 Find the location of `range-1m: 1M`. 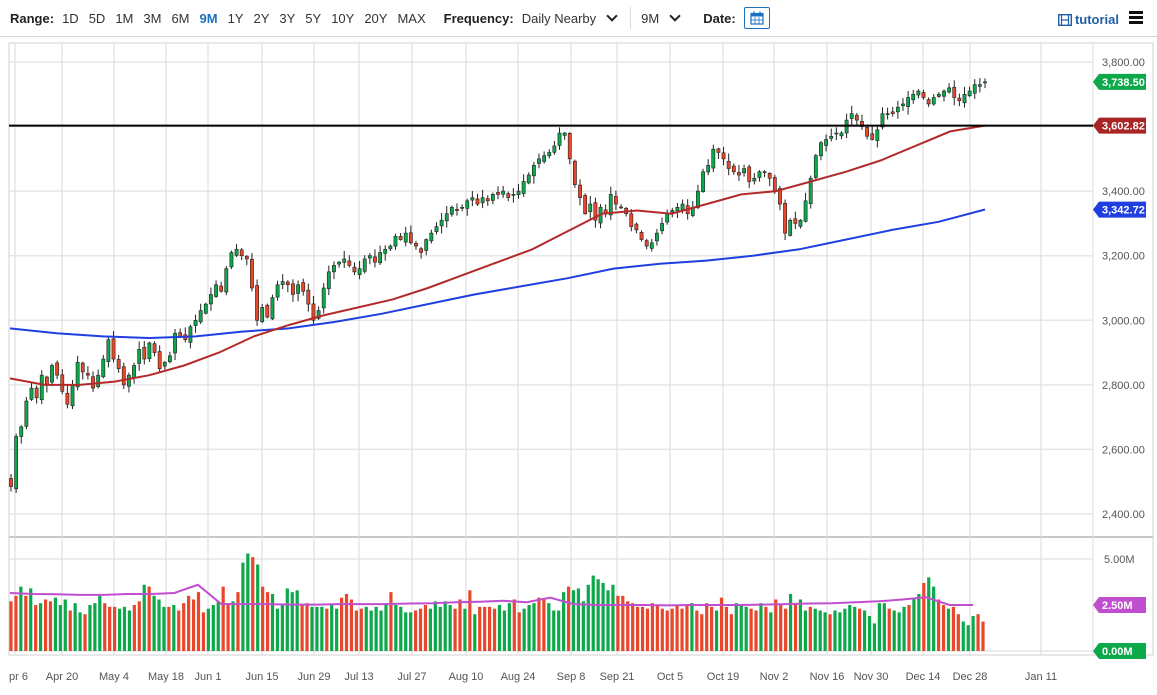

range-1m: 1M is located at coordinates (124, 18).